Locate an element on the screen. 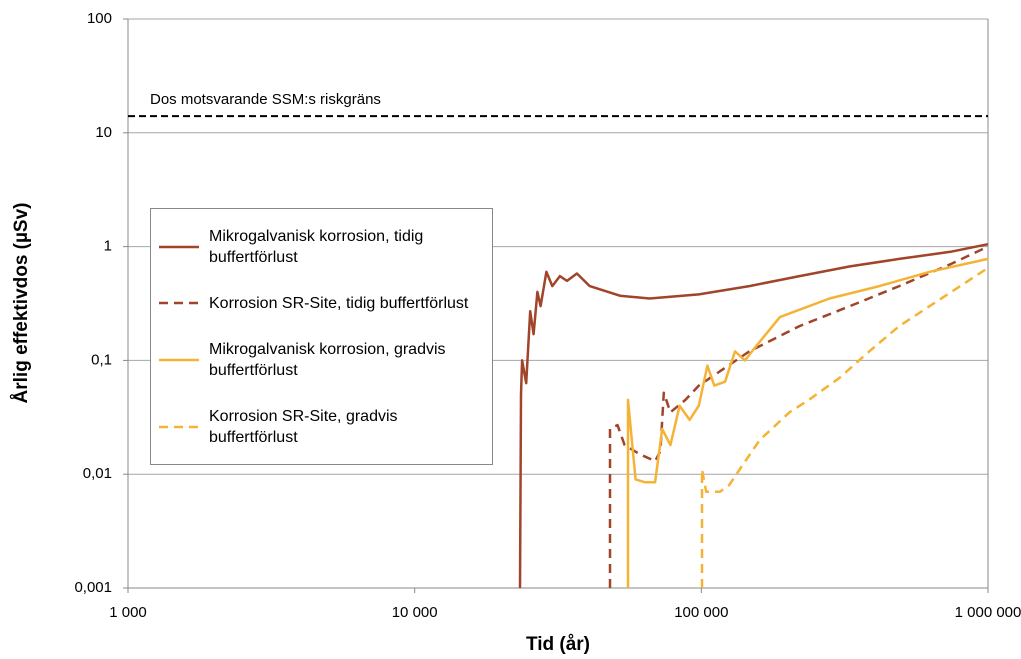 Image resolution: width=1021 pixels, height=659 pixels. legend-label: Korrosion SR-Site, tidig buffertförlust is located at coordinates (339, 303).